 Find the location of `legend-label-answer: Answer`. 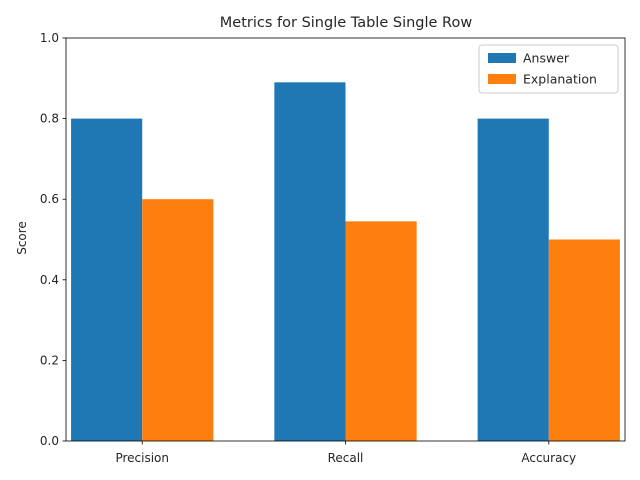

legend-label-answer: Answer is located at coordinates (546, 58).